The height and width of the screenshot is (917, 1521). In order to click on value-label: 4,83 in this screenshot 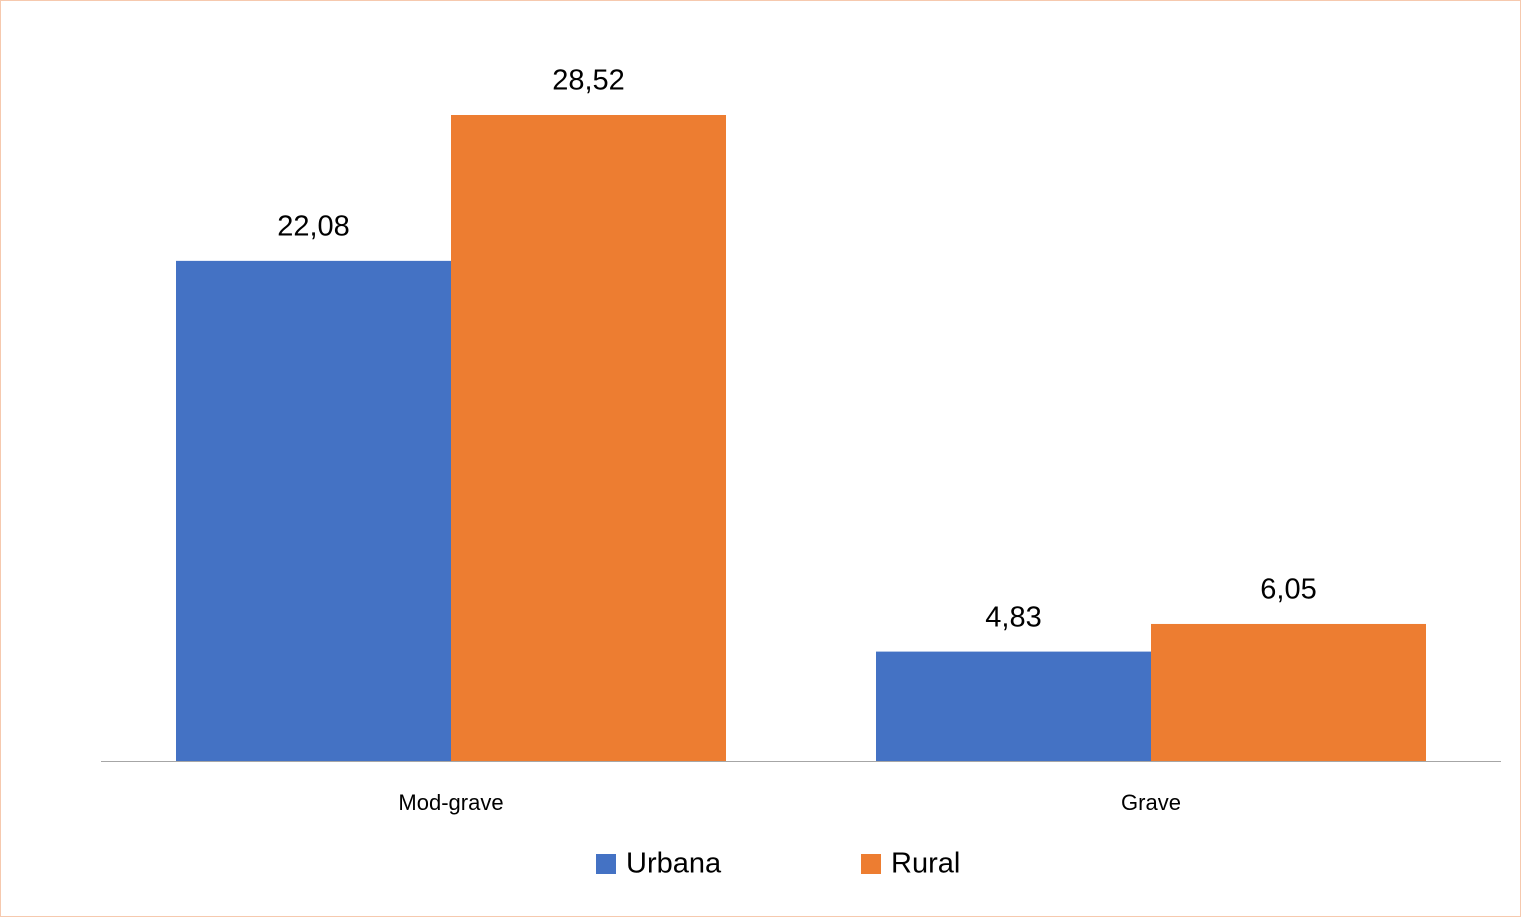, I will do `click(1013, 617)`.